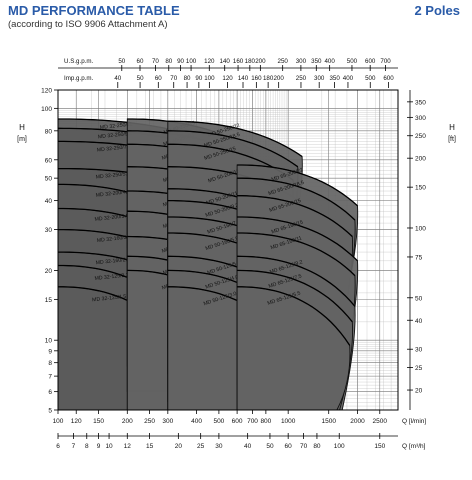 The width and height of the screenshot is (472, 480). Describe the element at coordinates (252, 421) in the screenshot. I see `tick-label-lpm: 700` at that location.